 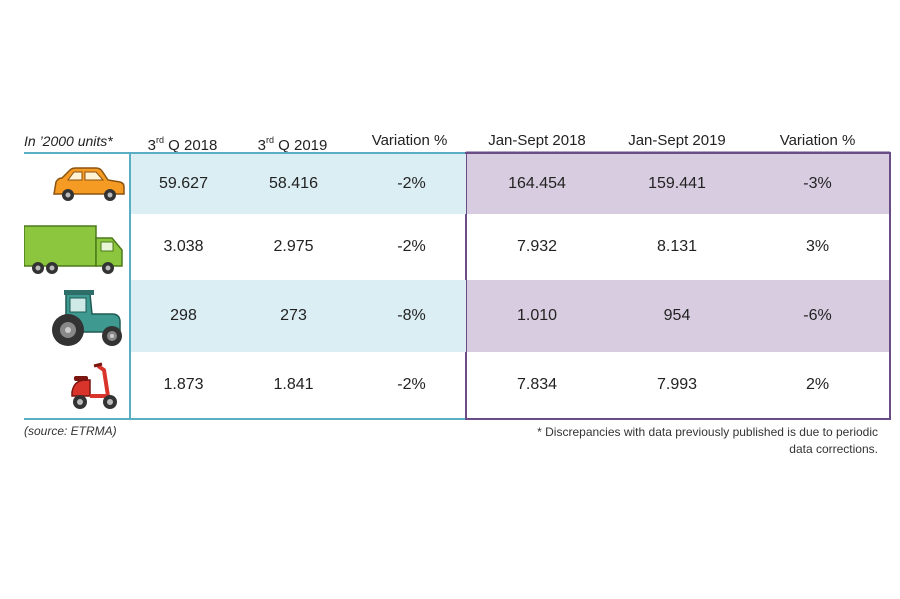 I want to click on column-header-variation-q3: Variation %, so click(x=409, y=140).